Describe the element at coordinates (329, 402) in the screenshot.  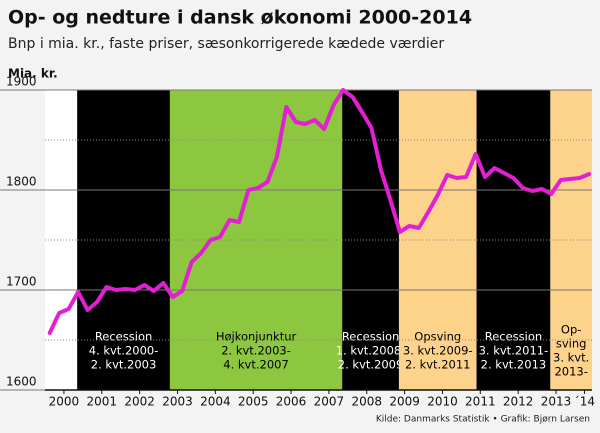
I see `x-tick-label: 2007` at that location.